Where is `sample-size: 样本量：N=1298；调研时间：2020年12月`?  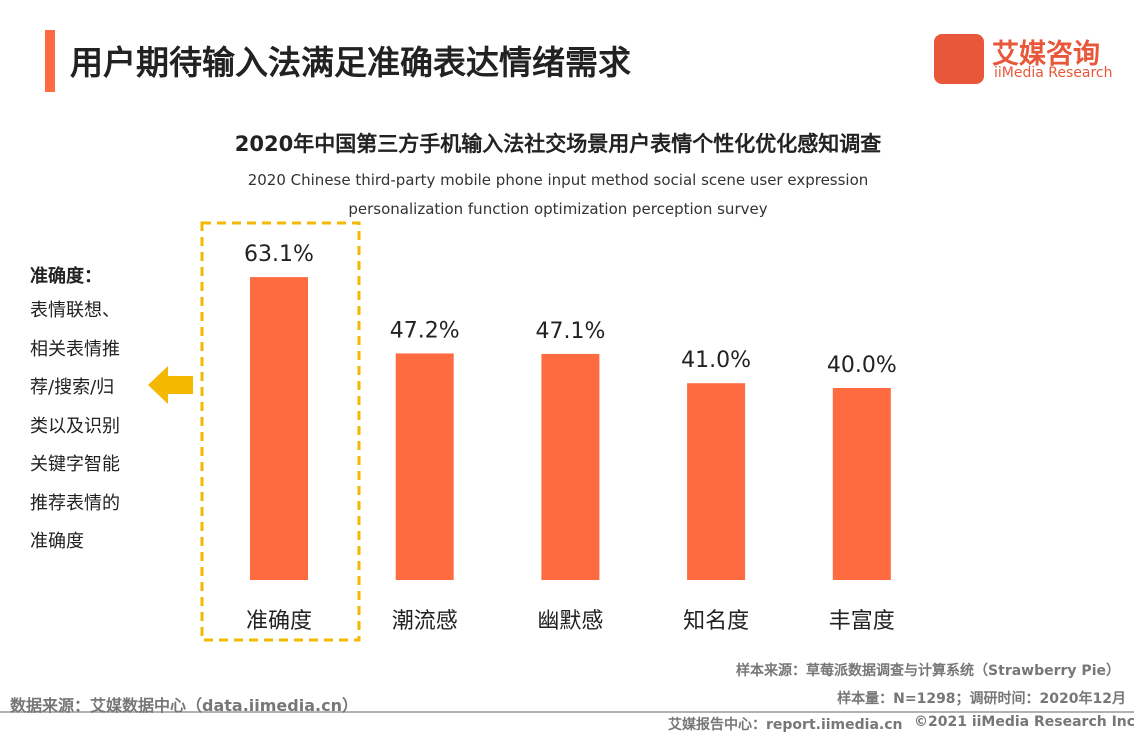 sample-size: 样本量：N=1298；调研时间：2020年12月 is located at coordinates (981, 699).